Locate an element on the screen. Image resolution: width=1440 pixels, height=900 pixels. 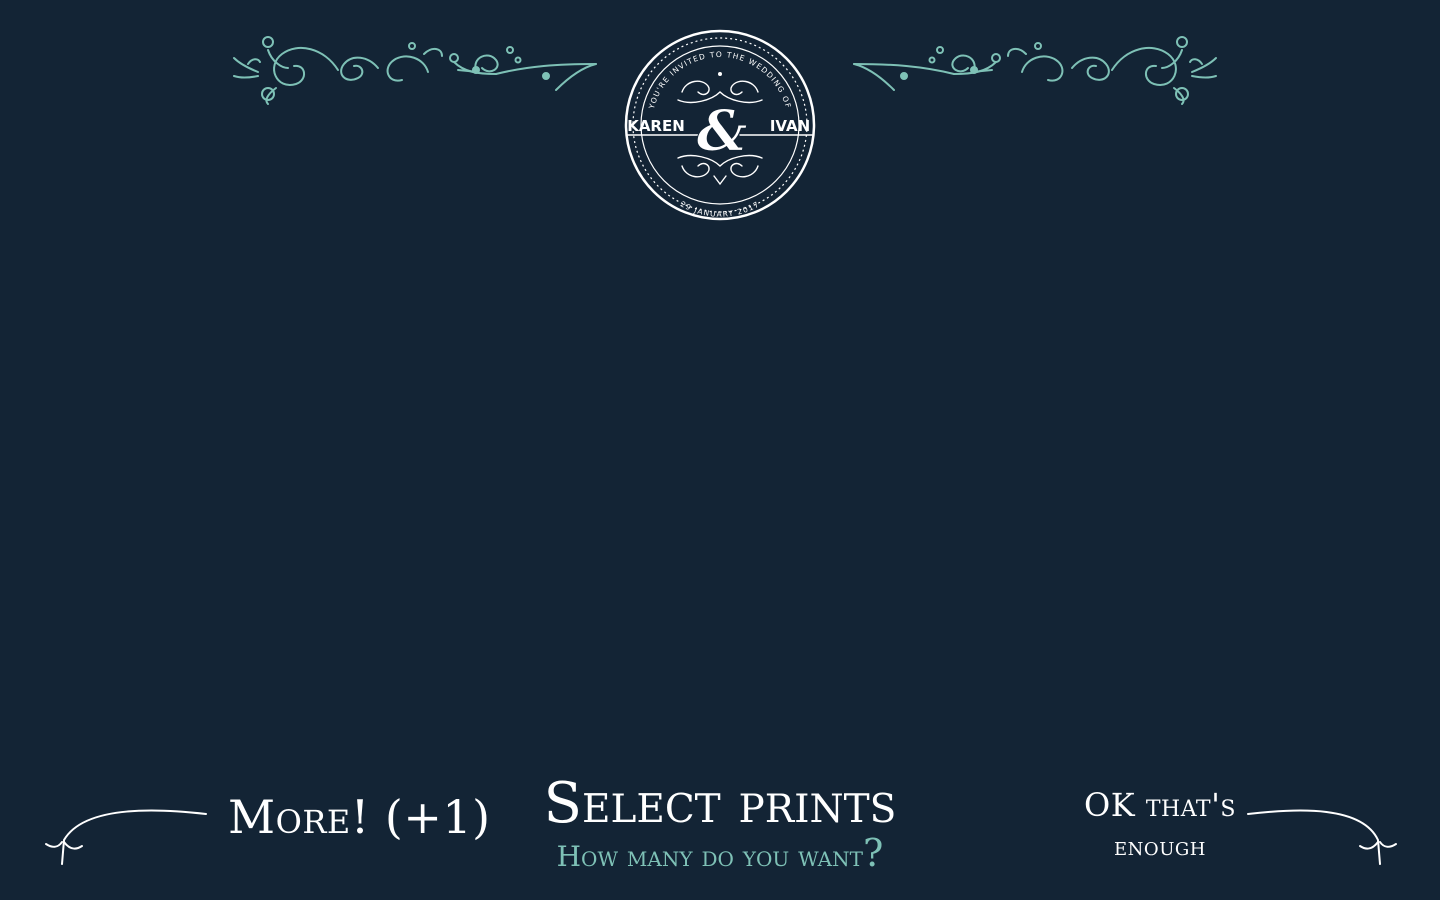
select-prints-heading: Select prints How many do you want? is located at coordinates (720, 823).